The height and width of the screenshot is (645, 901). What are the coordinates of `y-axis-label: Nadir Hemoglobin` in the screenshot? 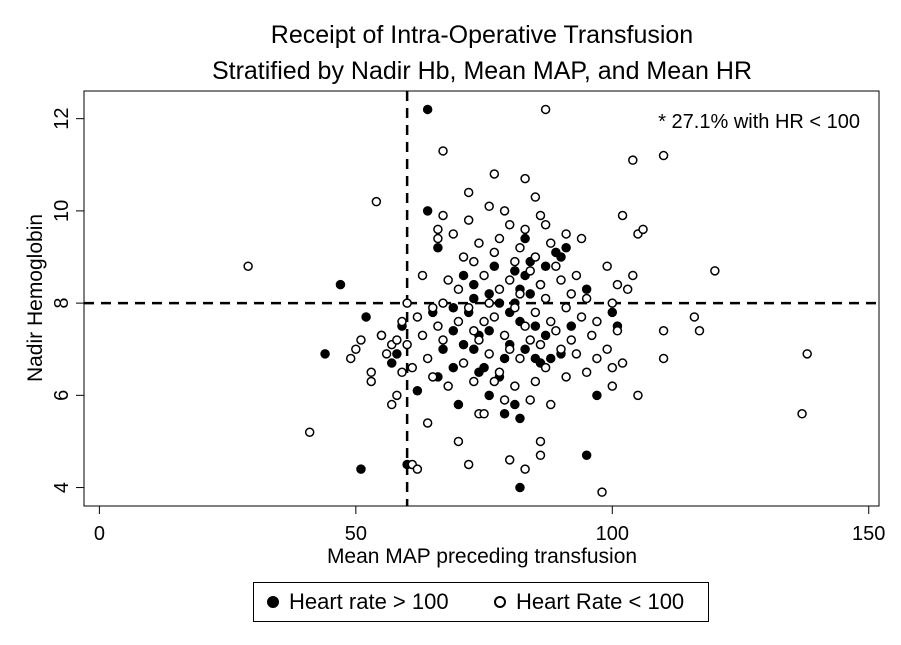 It's located at (35, 298).